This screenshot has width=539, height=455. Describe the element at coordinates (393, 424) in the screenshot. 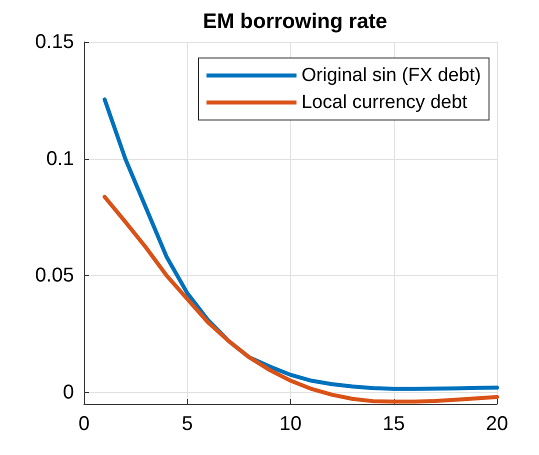

I see `x-tick-label: 15` at that location.